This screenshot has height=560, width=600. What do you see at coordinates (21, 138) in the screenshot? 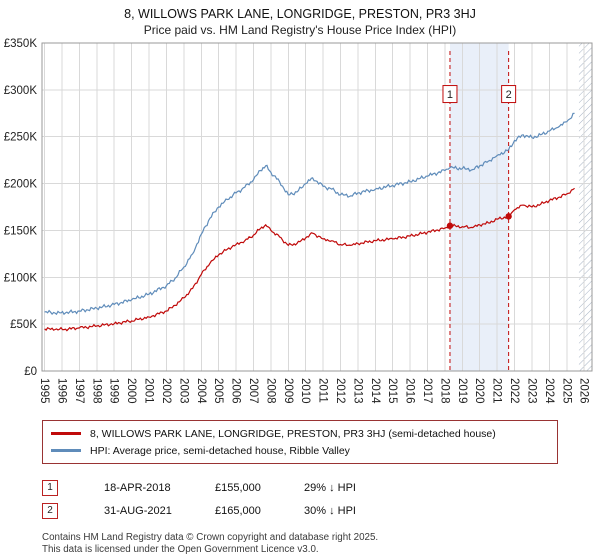
I see `y-axis-label: £250K` at bounding box center [21, 138].